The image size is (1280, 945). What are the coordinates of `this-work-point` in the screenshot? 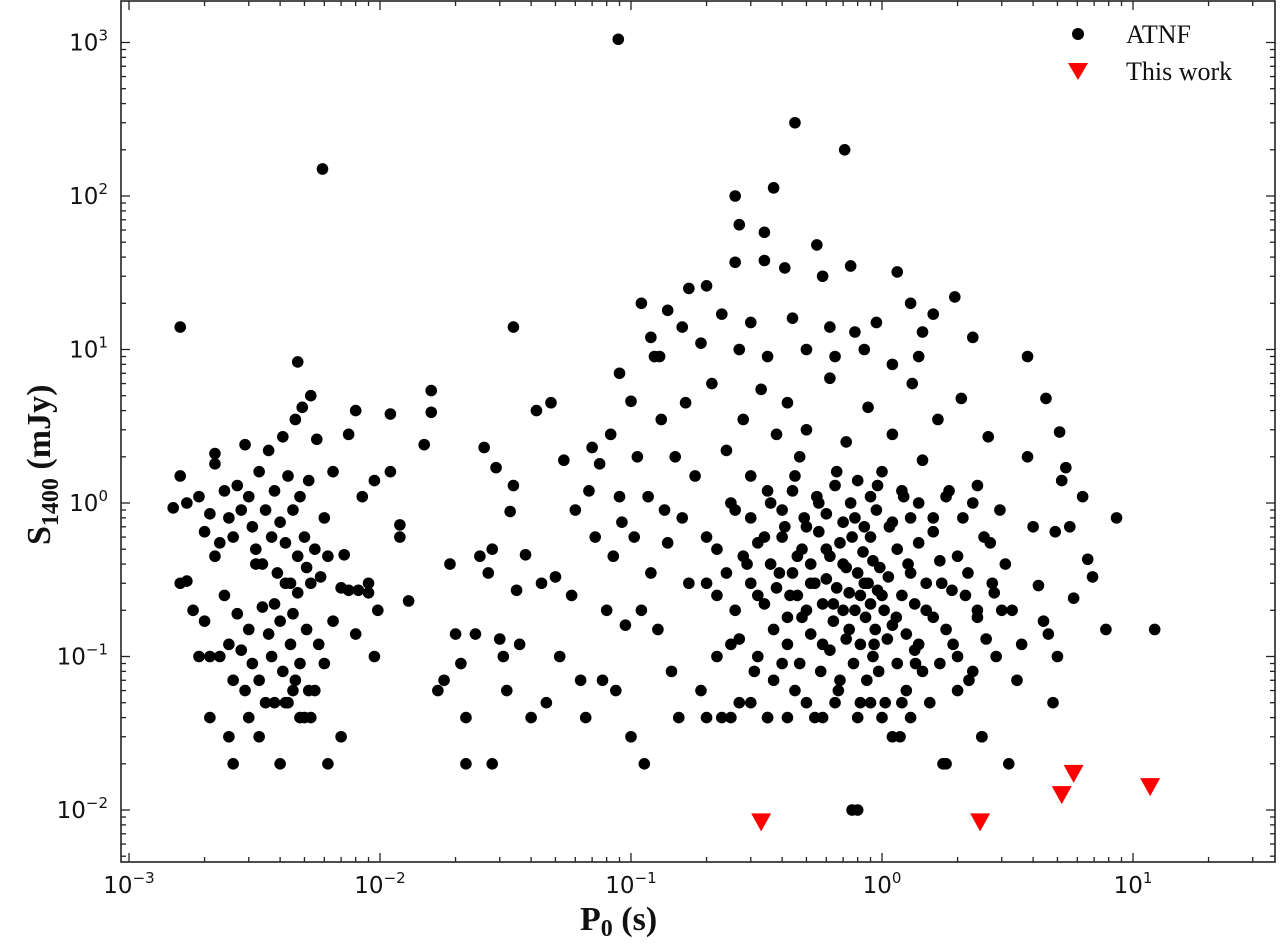 It's located at (1073, 773).